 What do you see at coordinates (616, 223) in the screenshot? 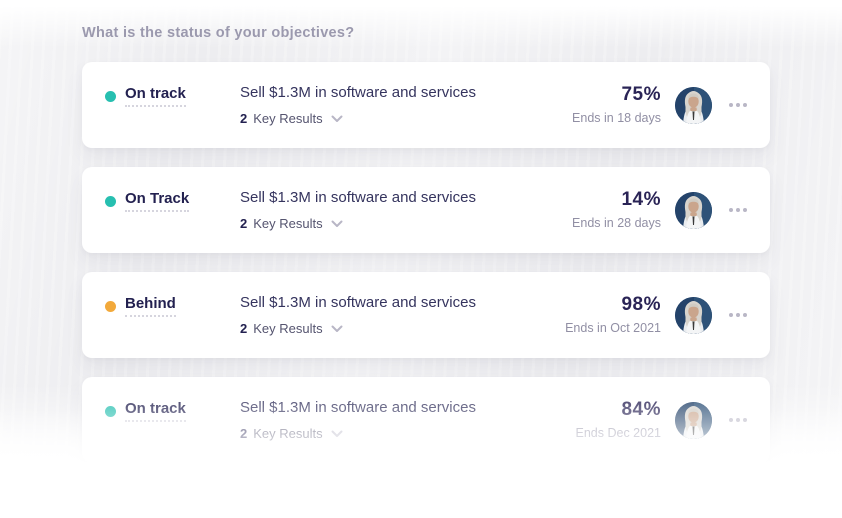
I see `end-date-label: Ends in 28 days` at bounding box center [616, 223].